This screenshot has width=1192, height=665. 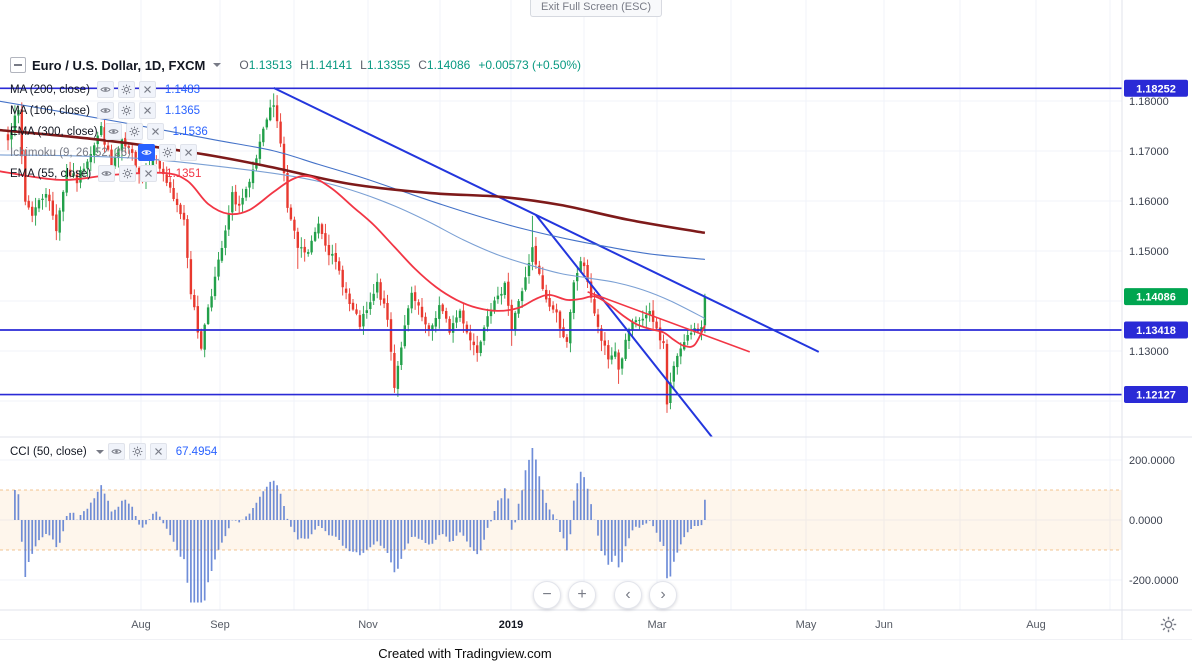 What do you see at coordinates (605, 595) in the screenshot?
I see `chart-nav-controls: − + ‹ ›` at bounding box center [605, 595].